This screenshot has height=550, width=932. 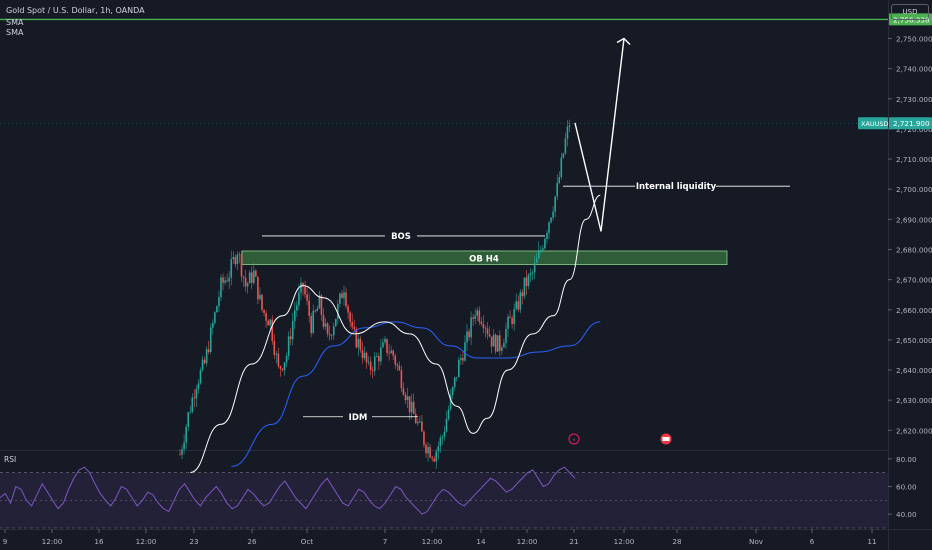 What do you see at coordinates (914, 99) in the screenshot?
I see `price-tick-label: 2,730.000` at bounding box center [914, 99].